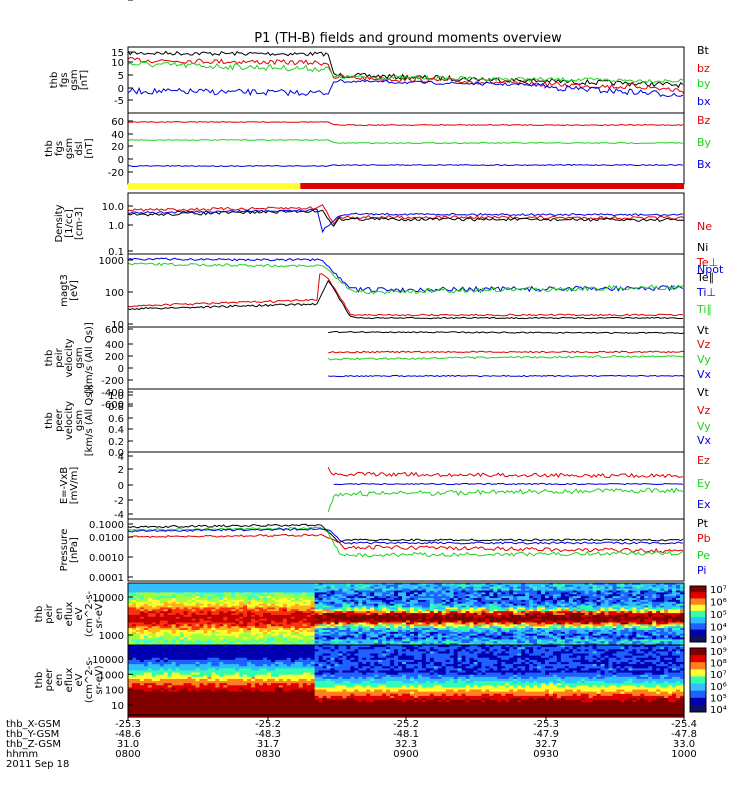 Image resolution: width=750 pixels, height=800 pixels. What do you see at coordinates (69, 680) in the screenshot?
I see `ylabel-line: eflux` at bounding box center [69, 680].